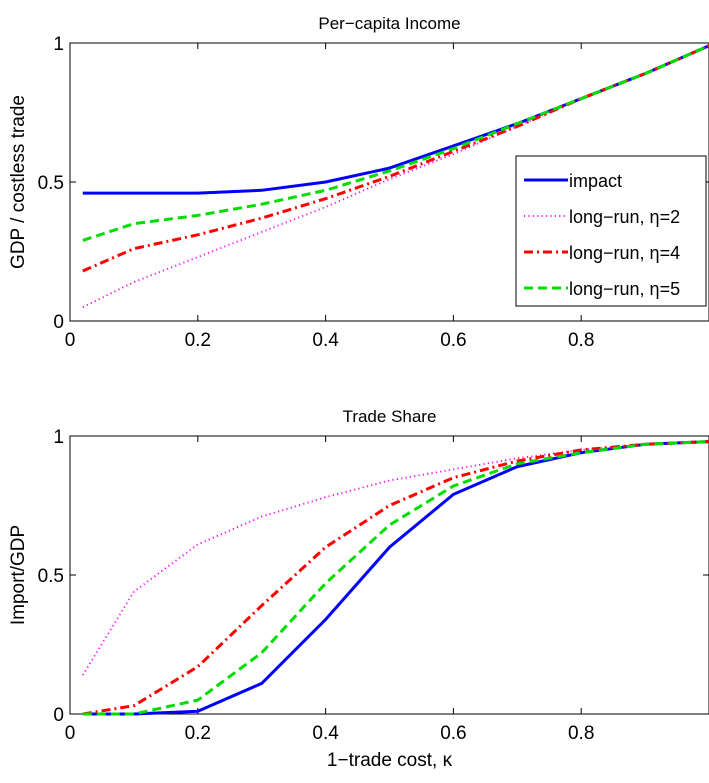 The height and width of the screenshot is (783, 709). What do you see at coordinates (595, 181) in the screenshot?
I see `legend-label: impact` at bounding box center [595, 181].